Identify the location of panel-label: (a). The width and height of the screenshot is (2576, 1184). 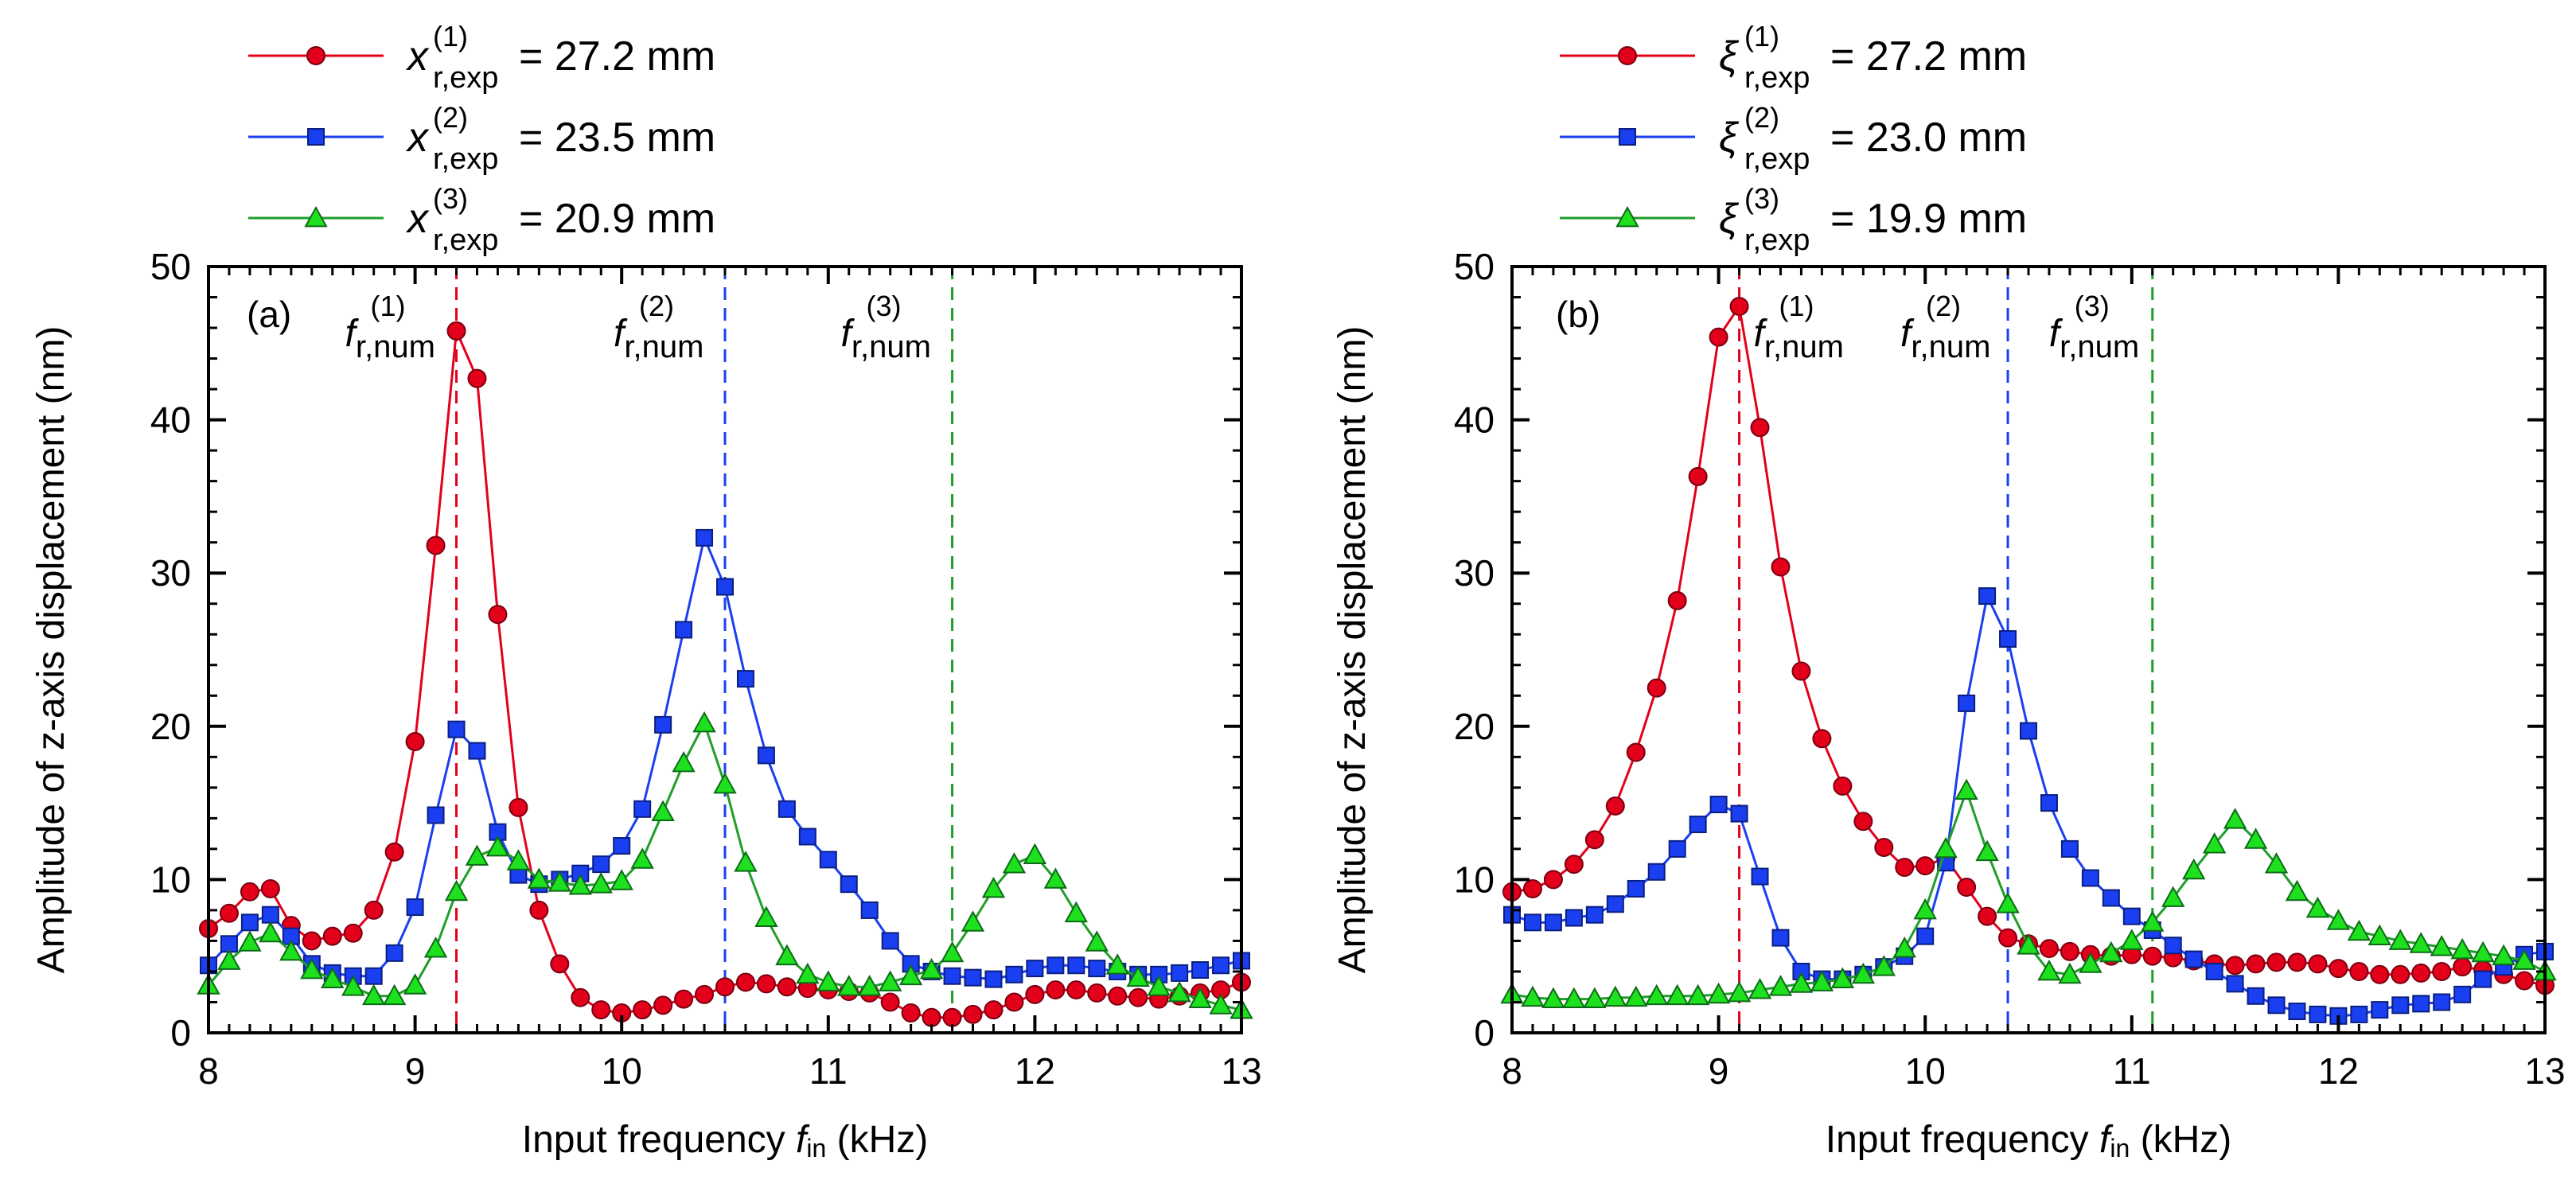
(269, 314).